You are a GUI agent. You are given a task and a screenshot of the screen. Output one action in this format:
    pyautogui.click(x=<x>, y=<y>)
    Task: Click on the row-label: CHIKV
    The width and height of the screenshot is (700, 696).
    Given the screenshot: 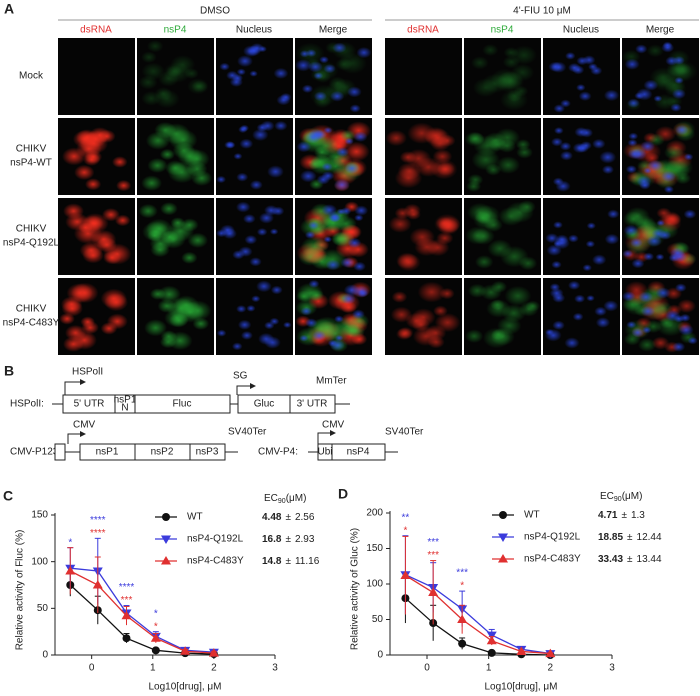 What is the action you would take?
    pyautogui.click(x=31, y=149)
    